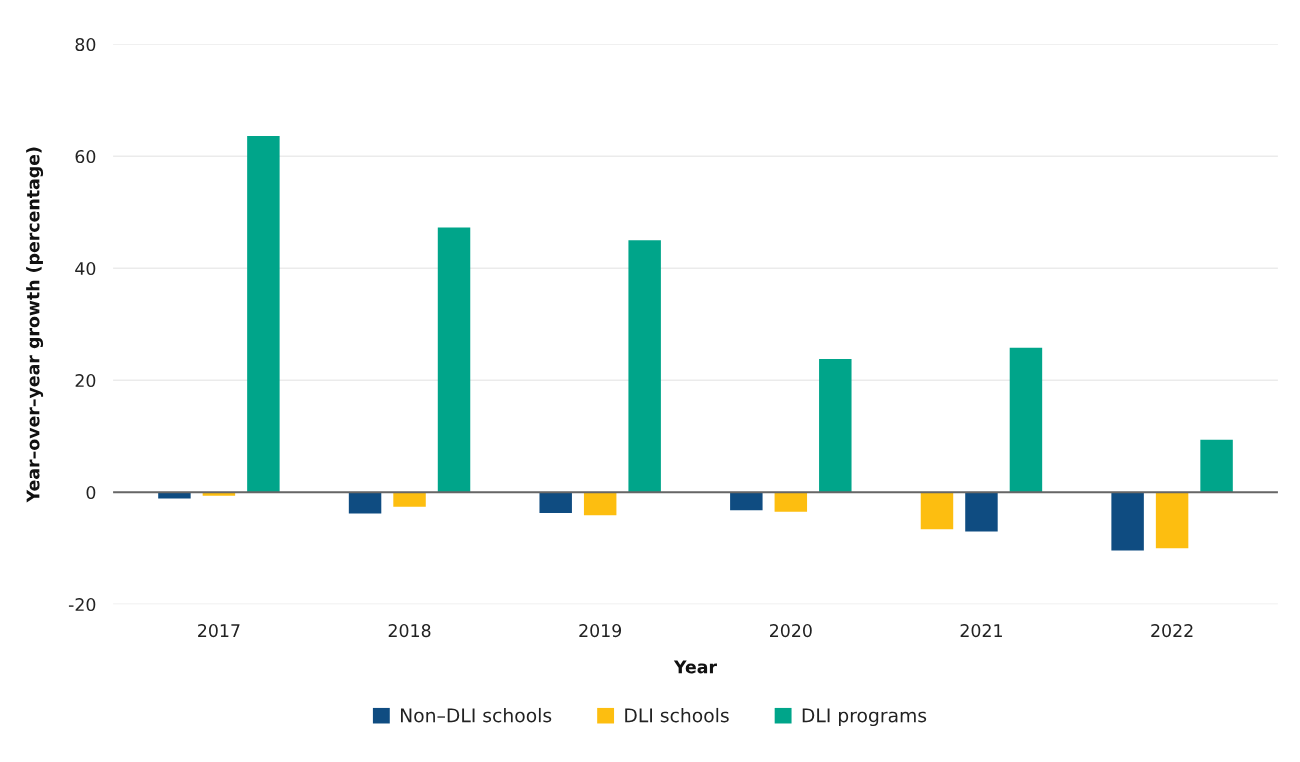 The image size is (1300, 762). What do you see at coordinates (85, 44) in the screenshot?
I see `y-tick-label: 80` at bounding box center [85, 44].